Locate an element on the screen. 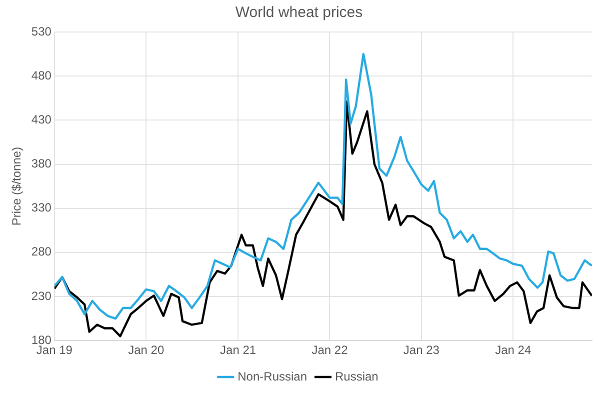 Image resolution: width=600 pixels, height=397 pixels. x-tick-label: Jan 21 is located at coordinates (238, 350).